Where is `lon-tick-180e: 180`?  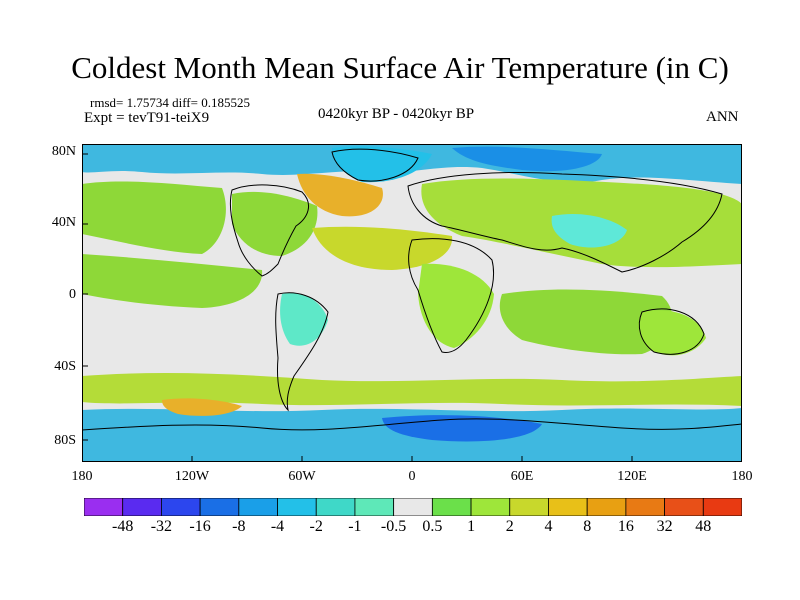 lon-tick-180e: 180 is located at coordinates (742, 476).